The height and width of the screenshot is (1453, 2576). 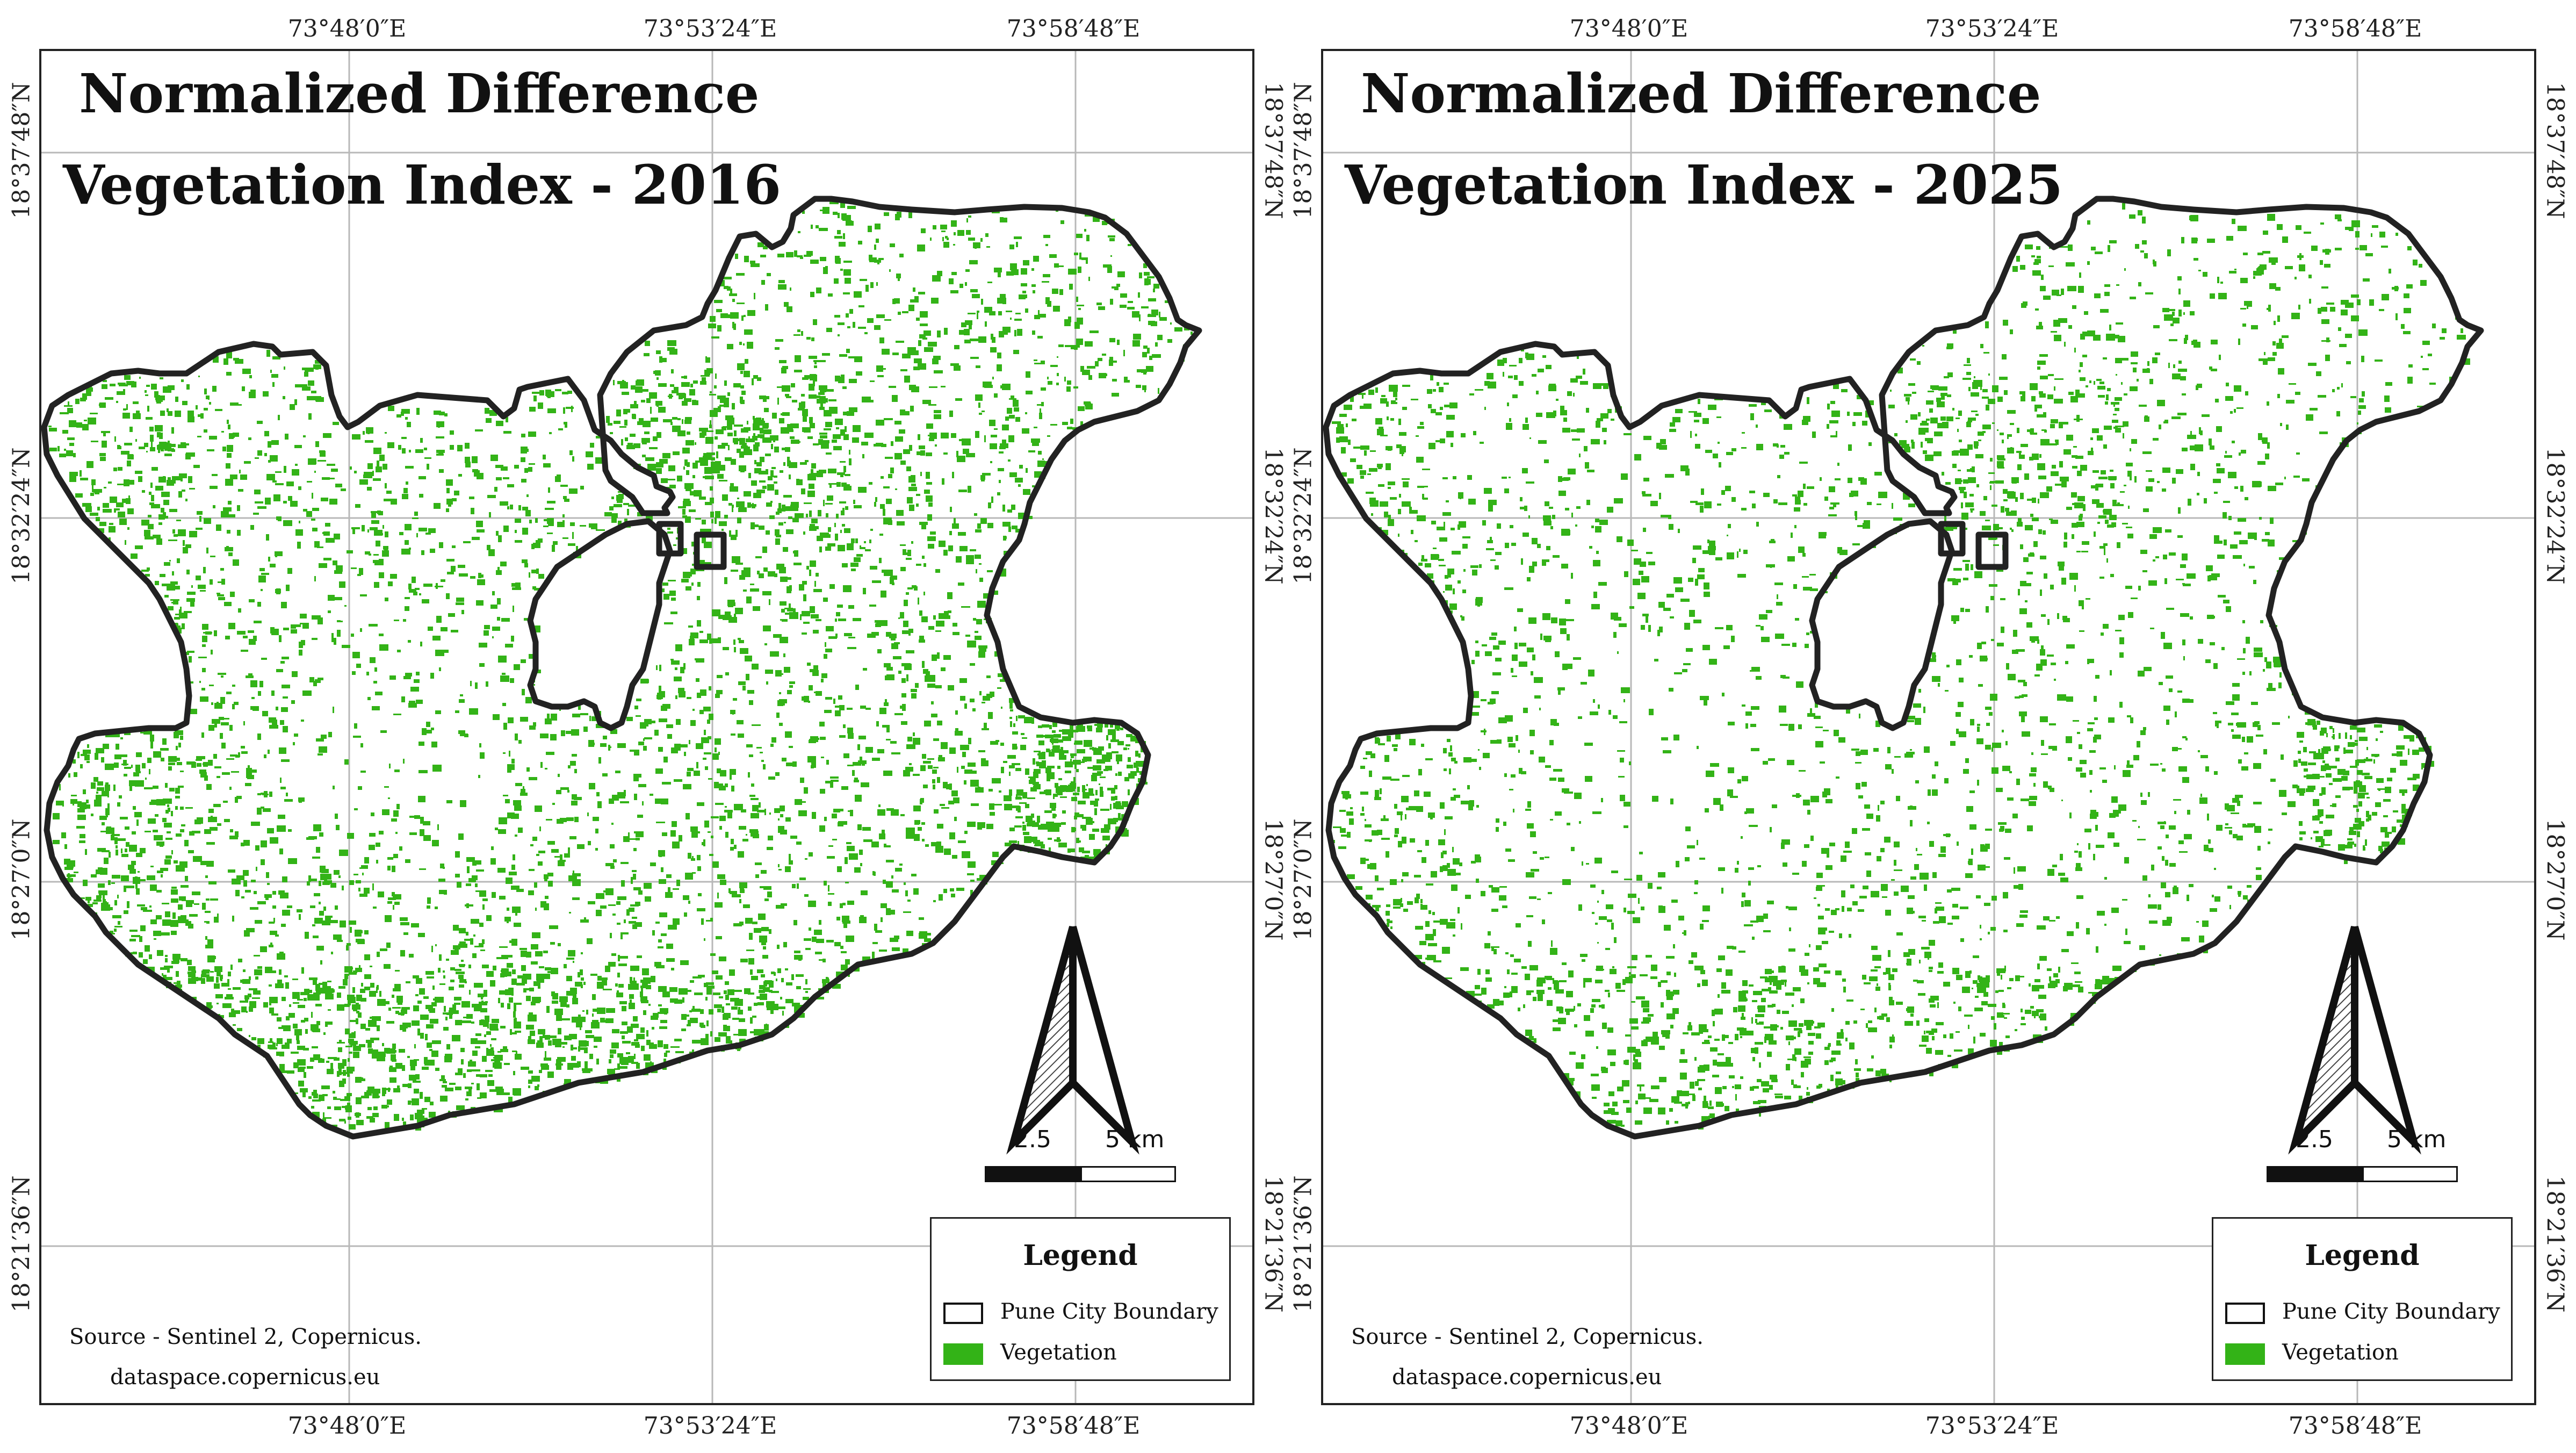 I want to click on lon-label-top-2: 73°53′24″E, so click(x=710, y=29).